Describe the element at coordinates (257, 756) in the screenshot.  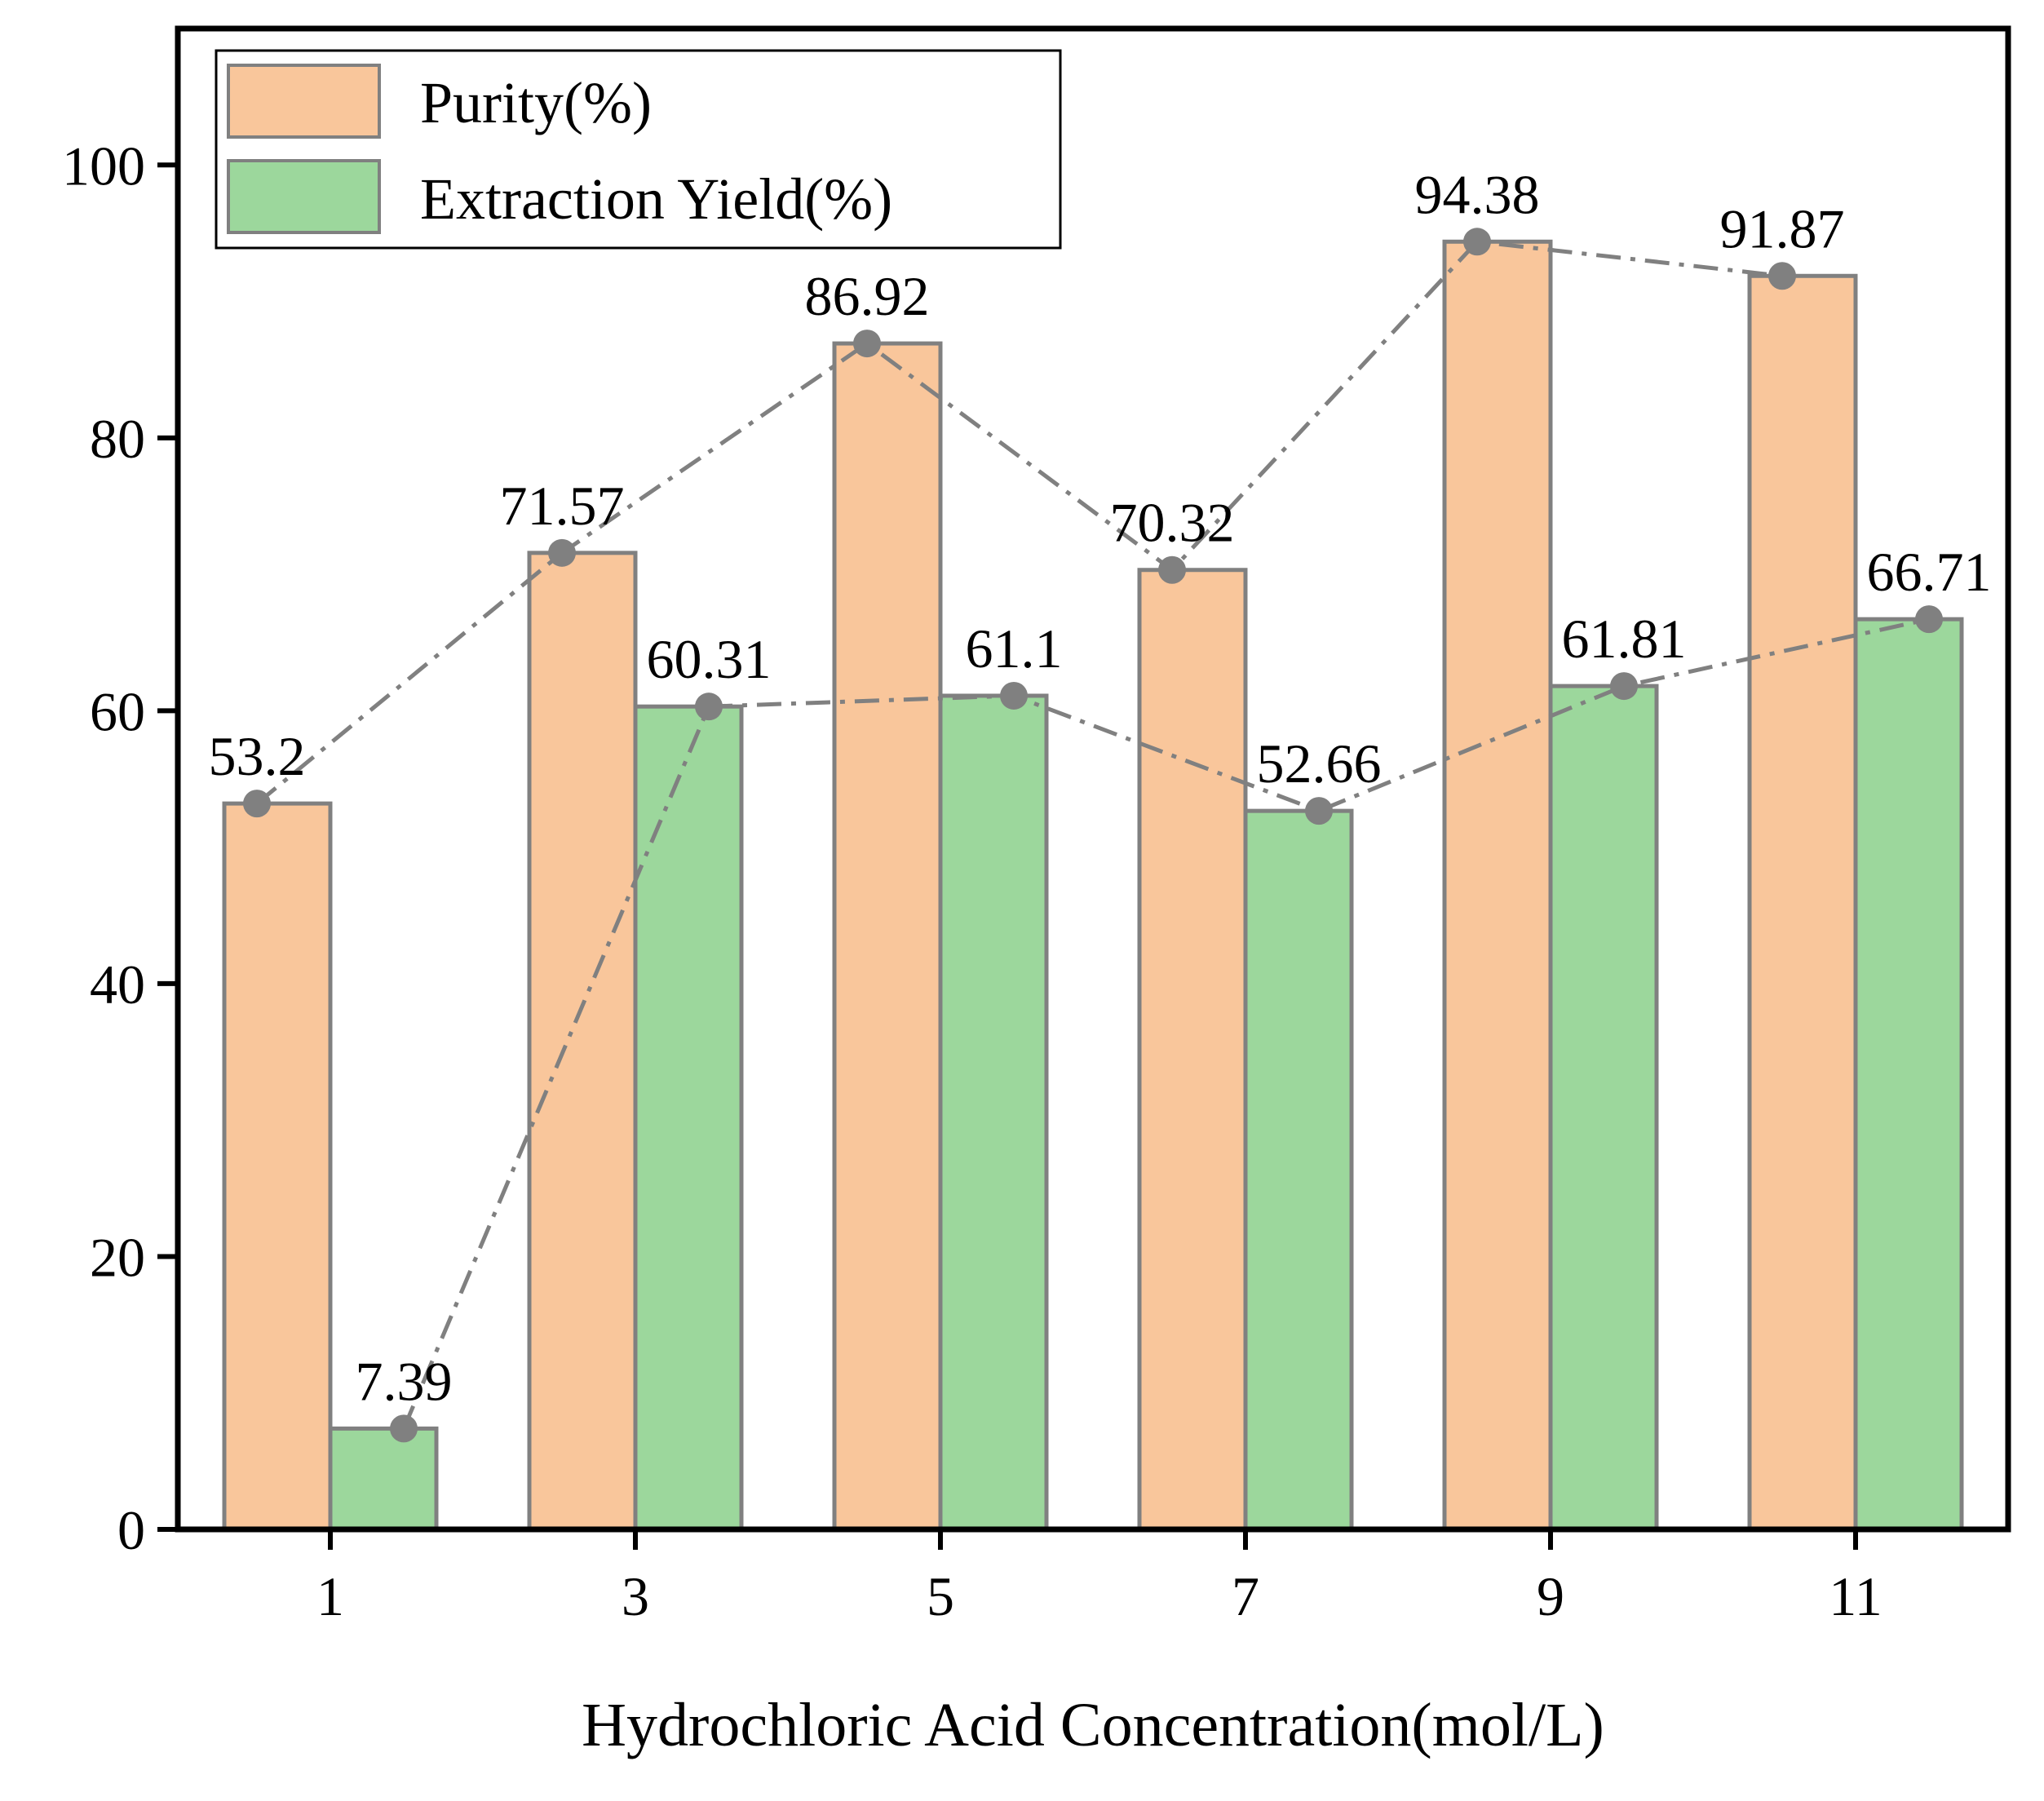
I see `data-label-purity-1: 53.2` at that location.